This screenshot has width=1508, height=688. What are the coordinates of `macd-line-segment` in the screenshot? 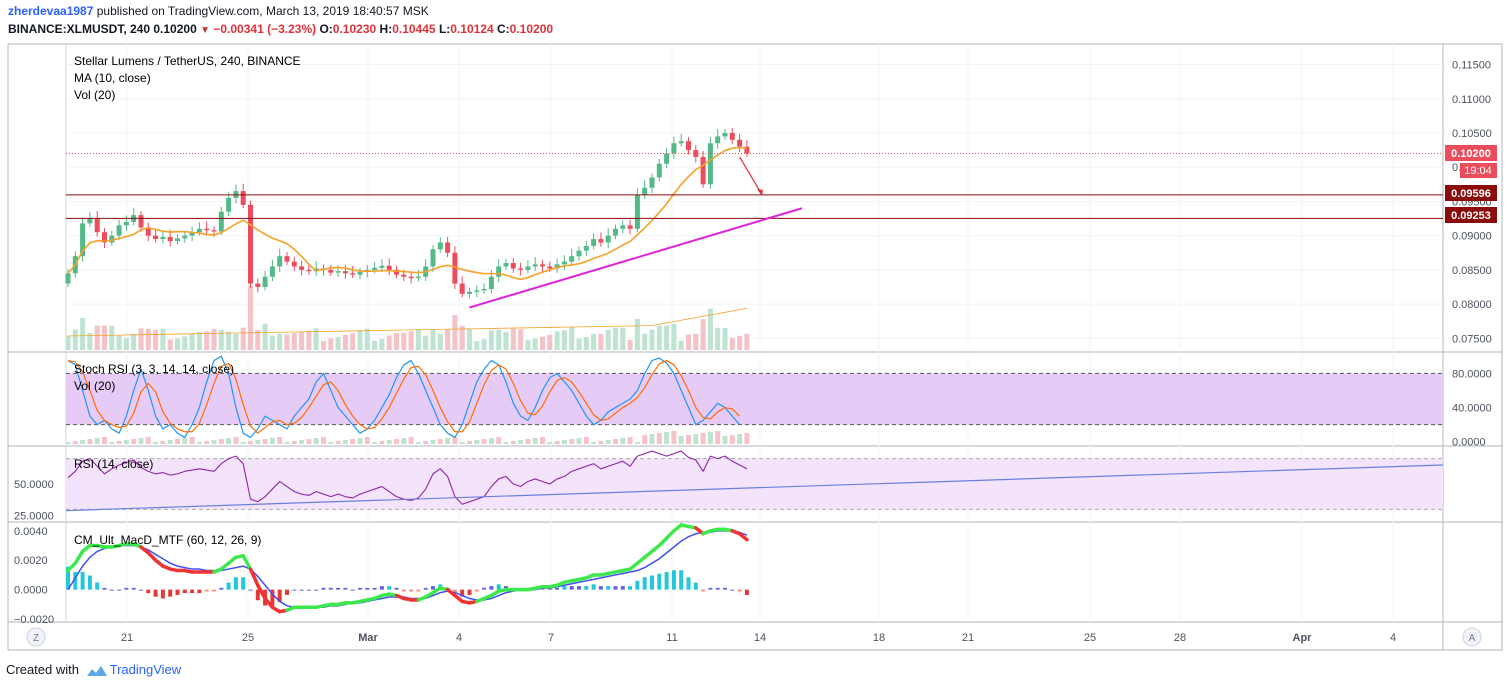 It's located at (269, 603).